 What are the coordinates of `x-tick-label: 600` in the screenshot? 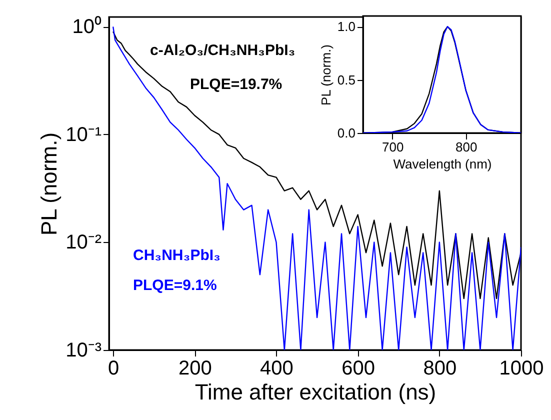 It's located at (359, 369).